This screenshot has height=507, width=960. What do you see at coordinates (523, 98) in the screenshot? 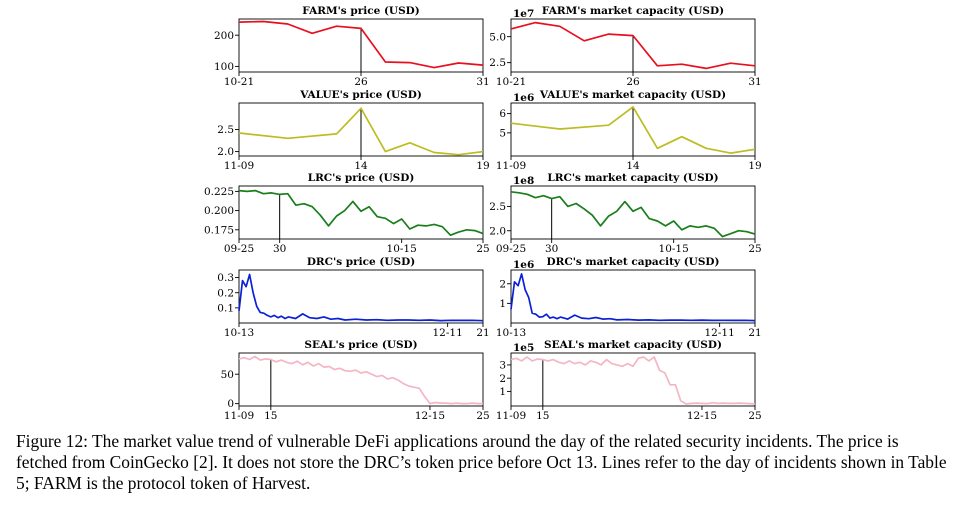
I see `value-cap-multiplier: 1e6` at bounding box center [523, 98].